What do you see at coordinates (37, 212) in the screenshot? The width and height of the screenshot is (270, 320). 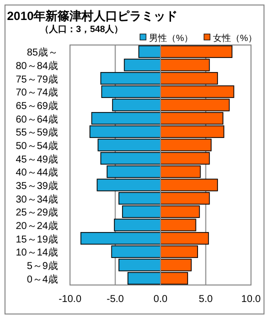 I see `y-tick-label: 25～29歳` at bounding box center [37, 212].